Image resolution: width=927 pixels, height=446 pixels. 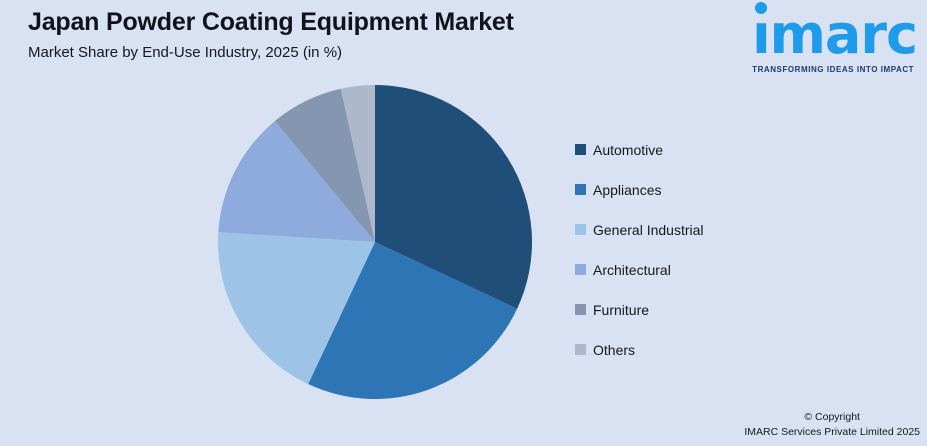 What do you see at coordinates (627, 189) in the screenshot?
I see `legend-label-appliances: Appliances` at bounding box center [627, 189].